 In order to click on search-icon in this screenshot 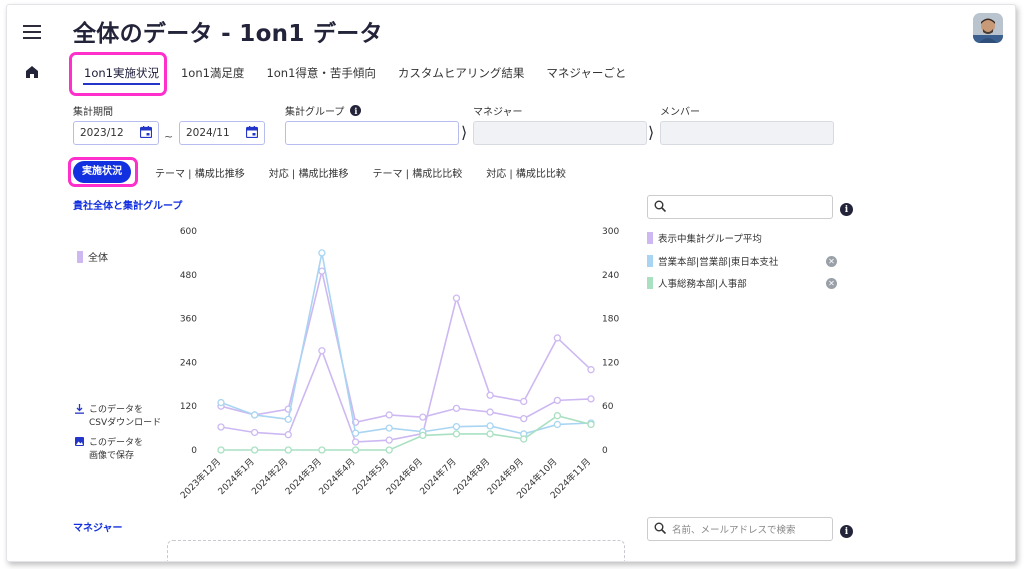, I will do `click(660, 529)`.